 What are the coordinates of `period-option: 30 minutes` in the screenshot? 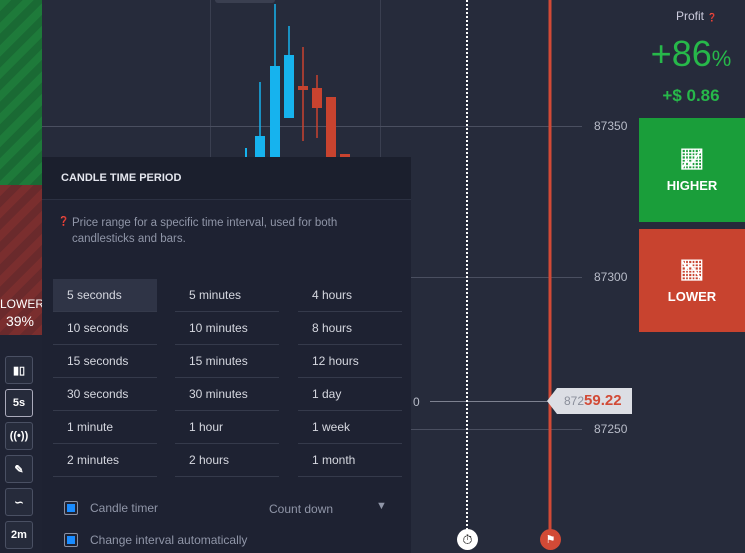 It's located at (227, 394).